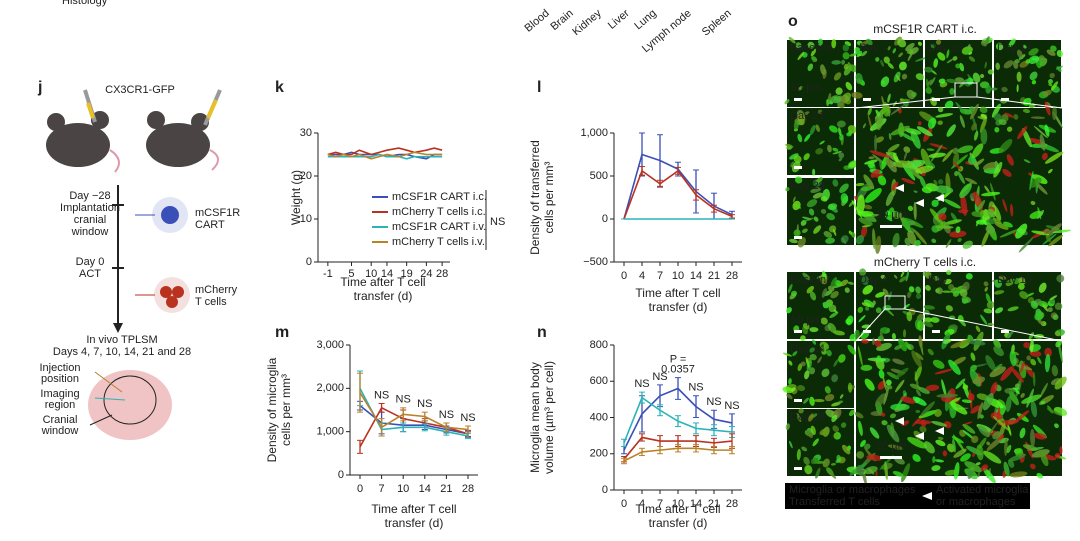 This screenshot has width=1080, height=541. Describe the element at coordinates (351, 274) in the screenshot. I see `x-tick-label: 5` at that location.